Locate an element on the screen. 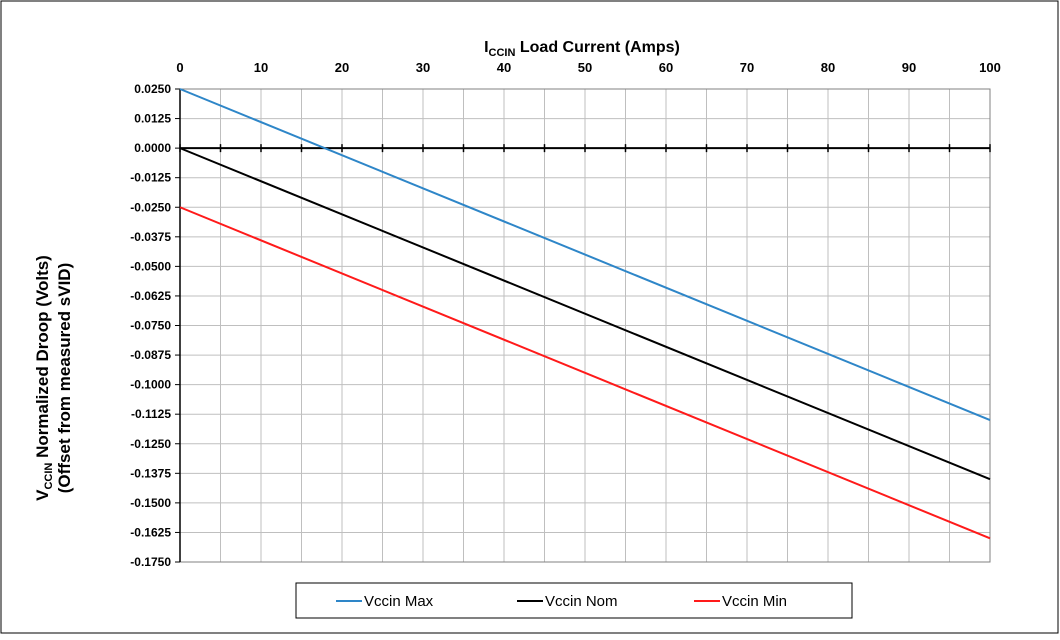  chart-title: ICCIN Load Current (Amps) is located at coordinates (582, 49).